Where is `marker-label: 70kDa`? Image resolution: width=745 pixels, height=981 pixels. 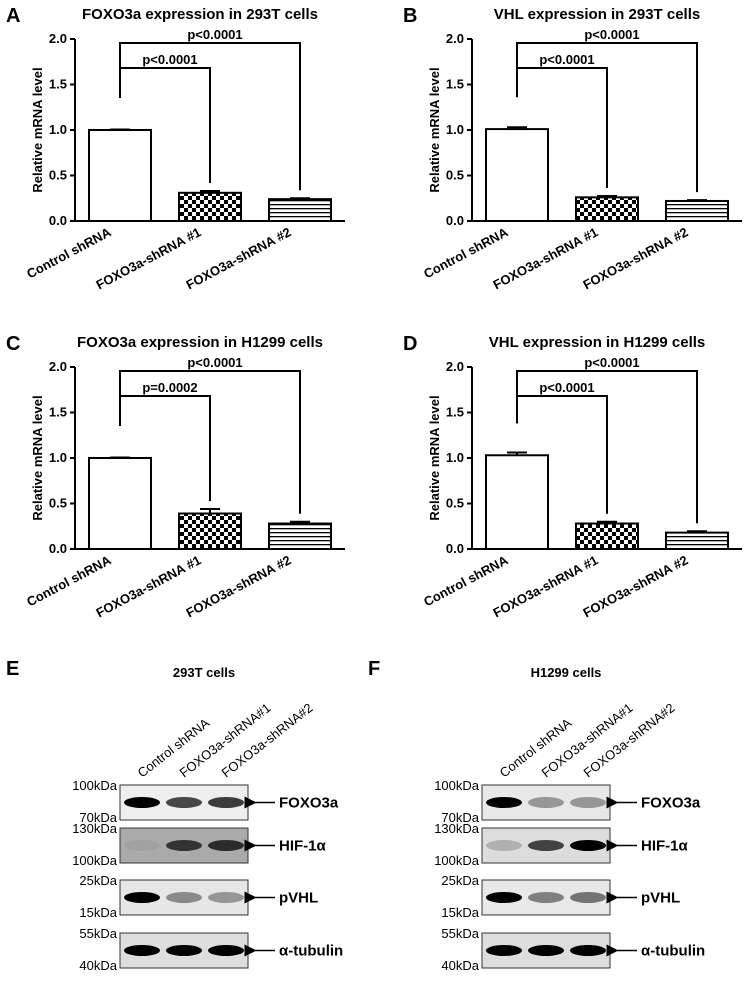 marker-label: 70kDa is located at coordinates (98, 817).